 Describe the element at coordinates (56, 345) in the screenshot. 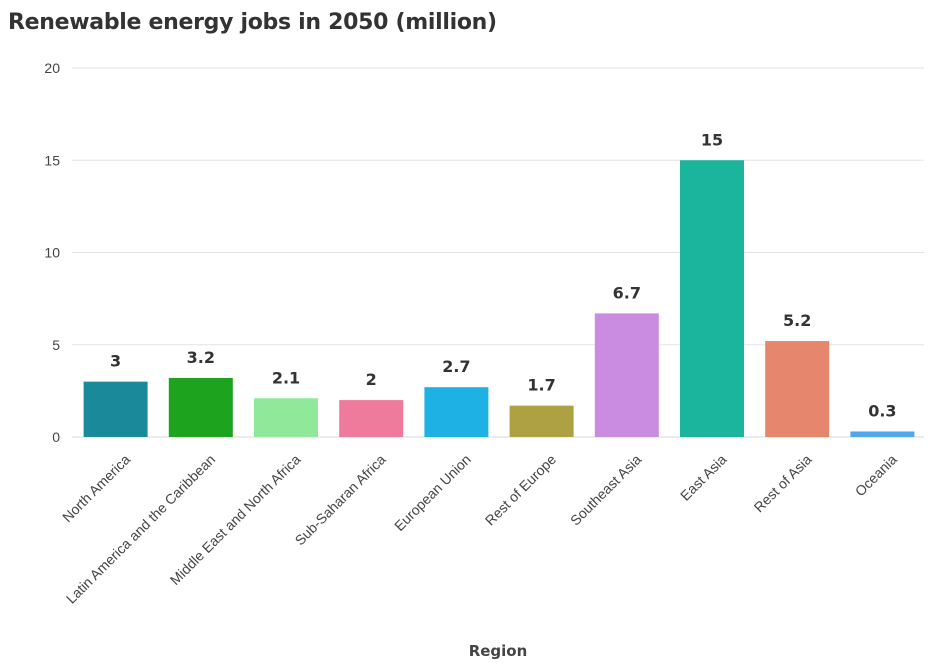

I see `y-tick-label: 5` at that location.